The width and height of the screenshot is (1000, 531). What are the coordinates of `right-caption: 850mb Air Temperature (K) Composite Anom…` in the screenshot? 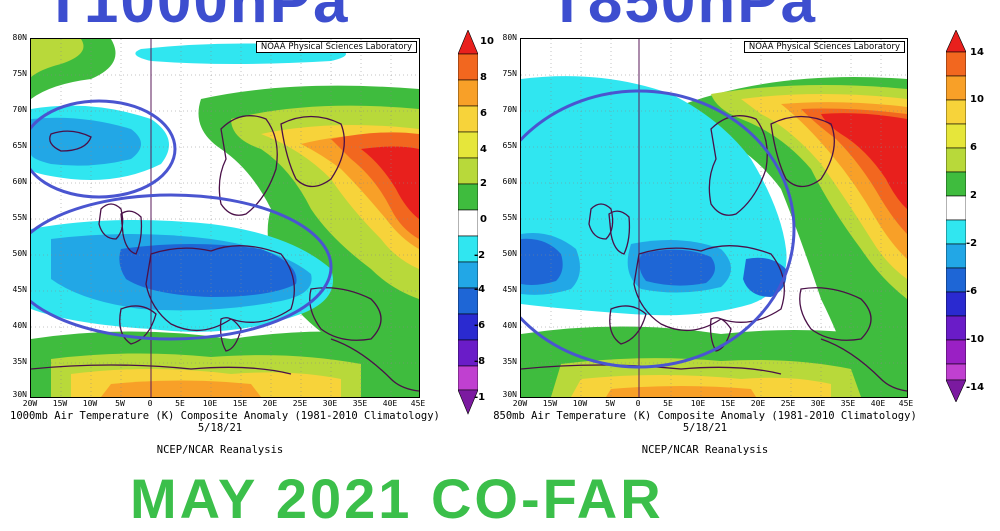 It's located at (705, 433).